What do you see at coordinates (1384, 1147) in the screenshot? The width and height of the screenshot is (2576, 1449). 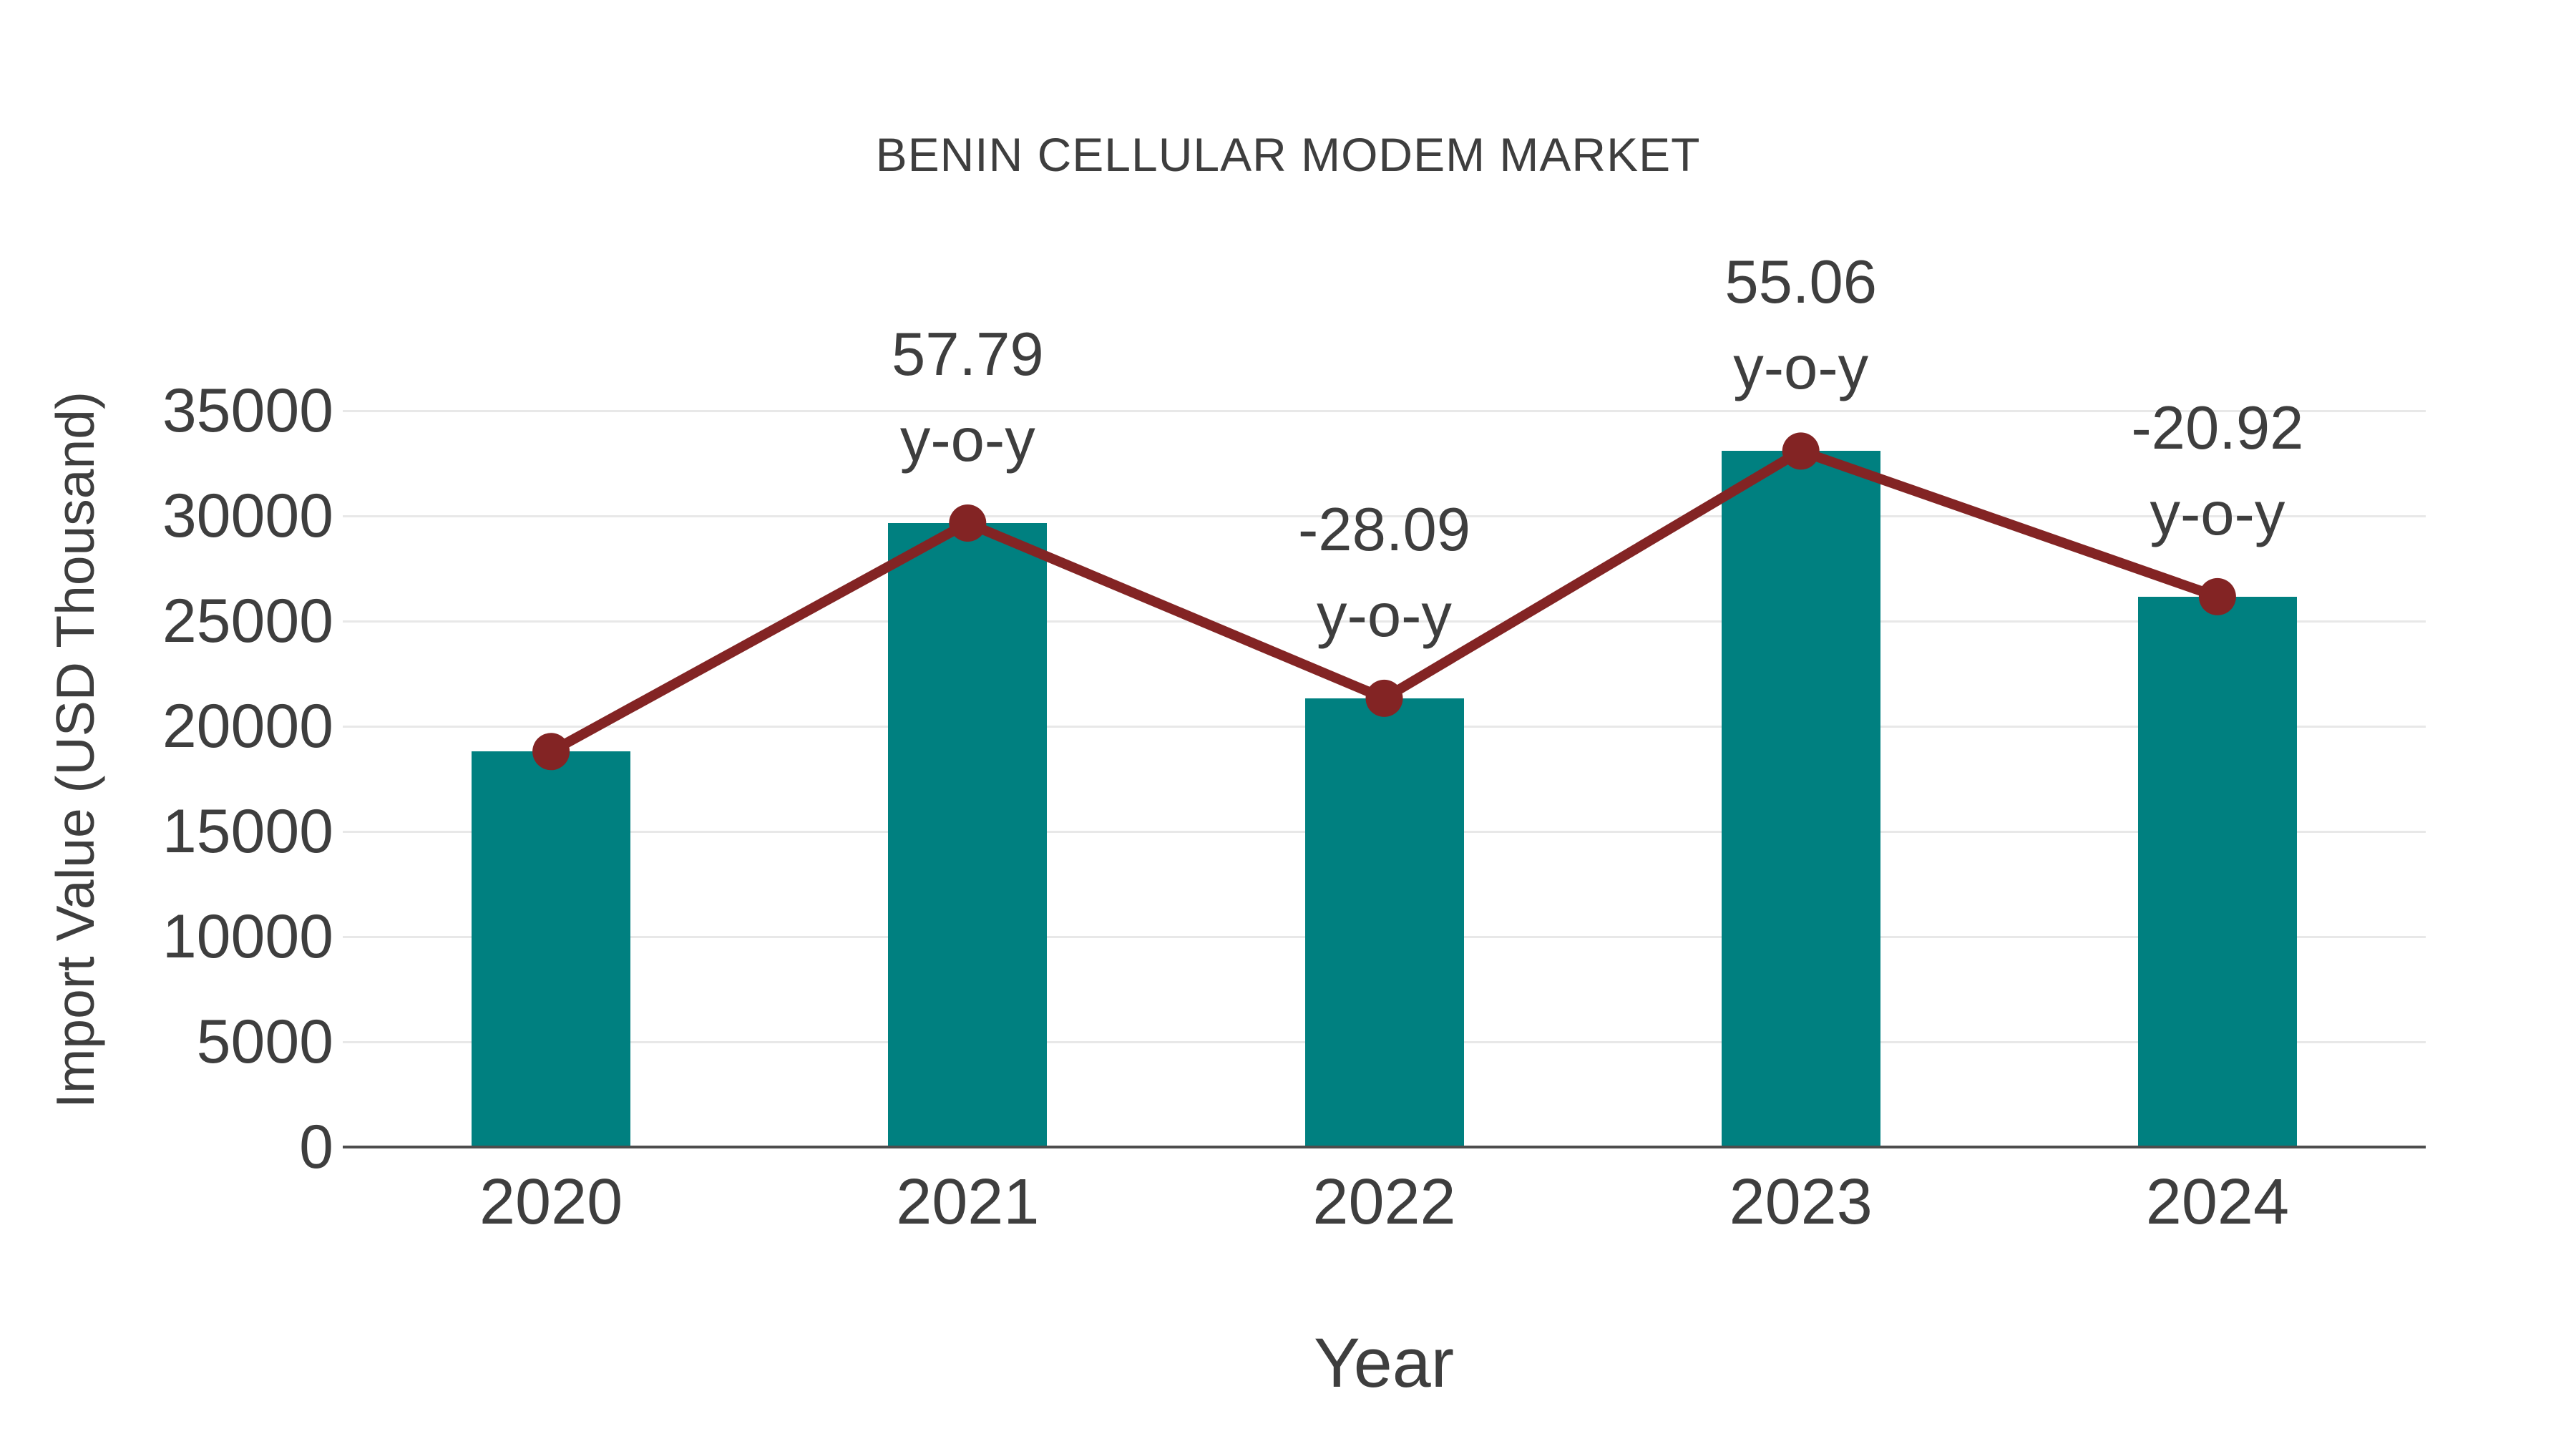 I see `x-axis-line` at bounding box center [1384, 1147].